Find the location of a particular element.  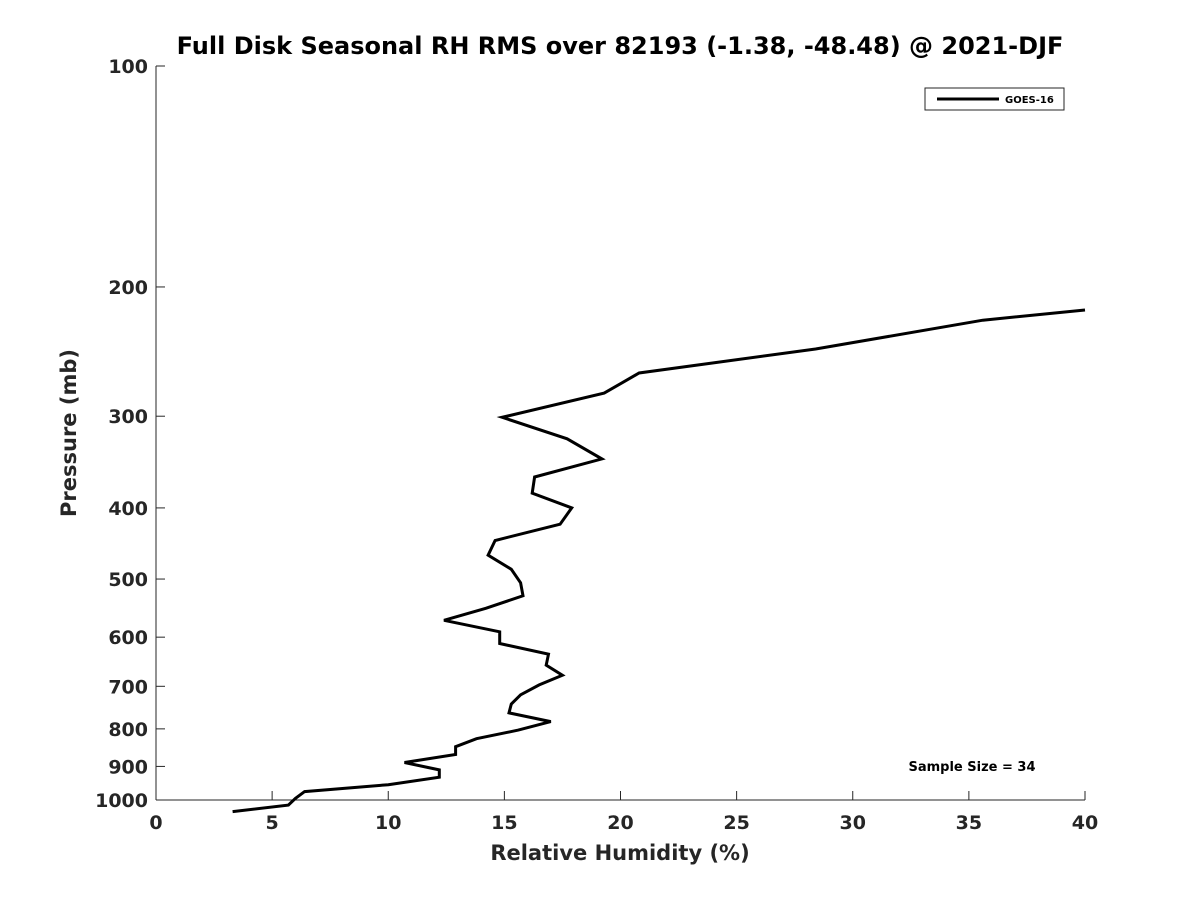

y-axis-label: Pressure (mb) is located at coordinates (69, 433).